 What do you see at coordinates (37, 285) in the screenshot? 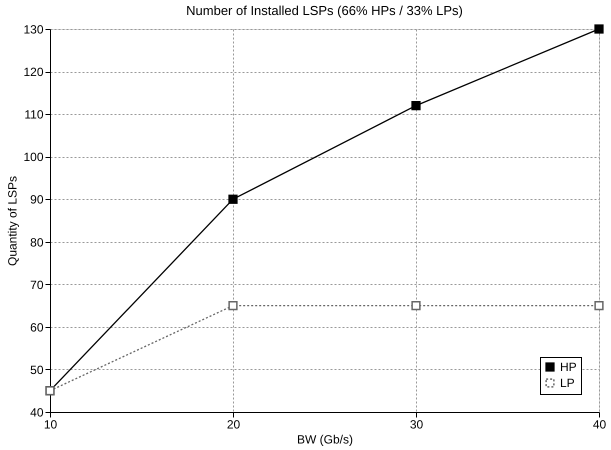
I see `y-tick-label: 70` at bounding box center [37, 285].